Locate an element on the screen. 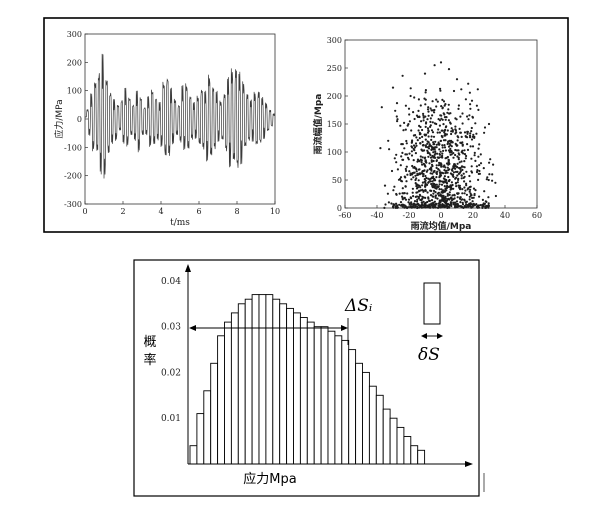  delta-s-arrow-left is located at coordinates (424, 336).